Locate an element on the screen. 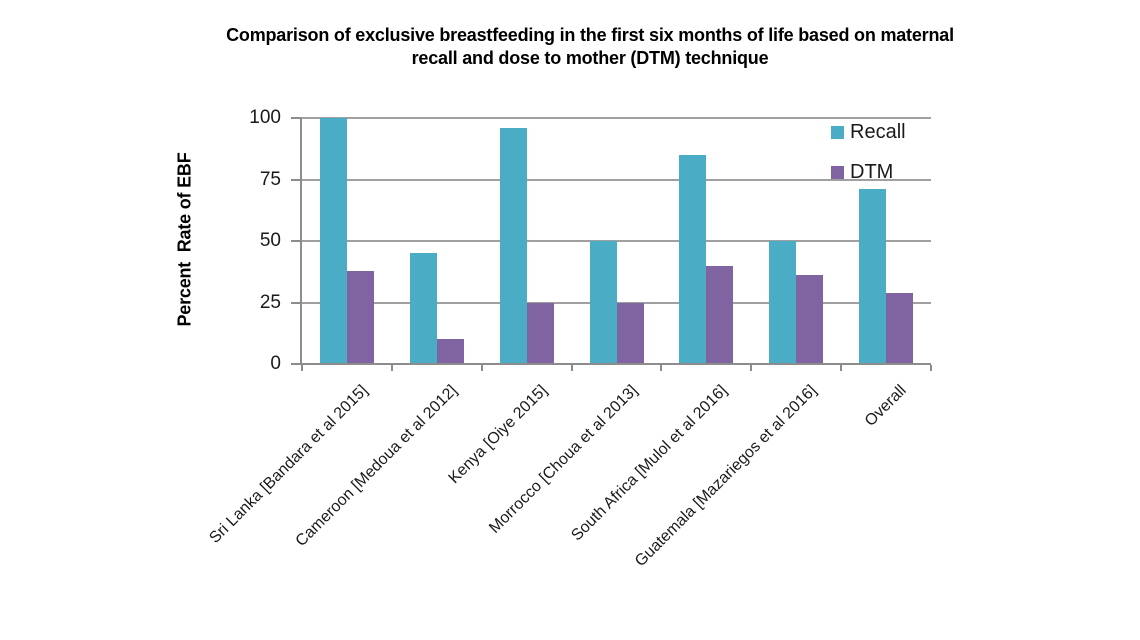  legend-swatch-recall is located at coordinates (837, 132).